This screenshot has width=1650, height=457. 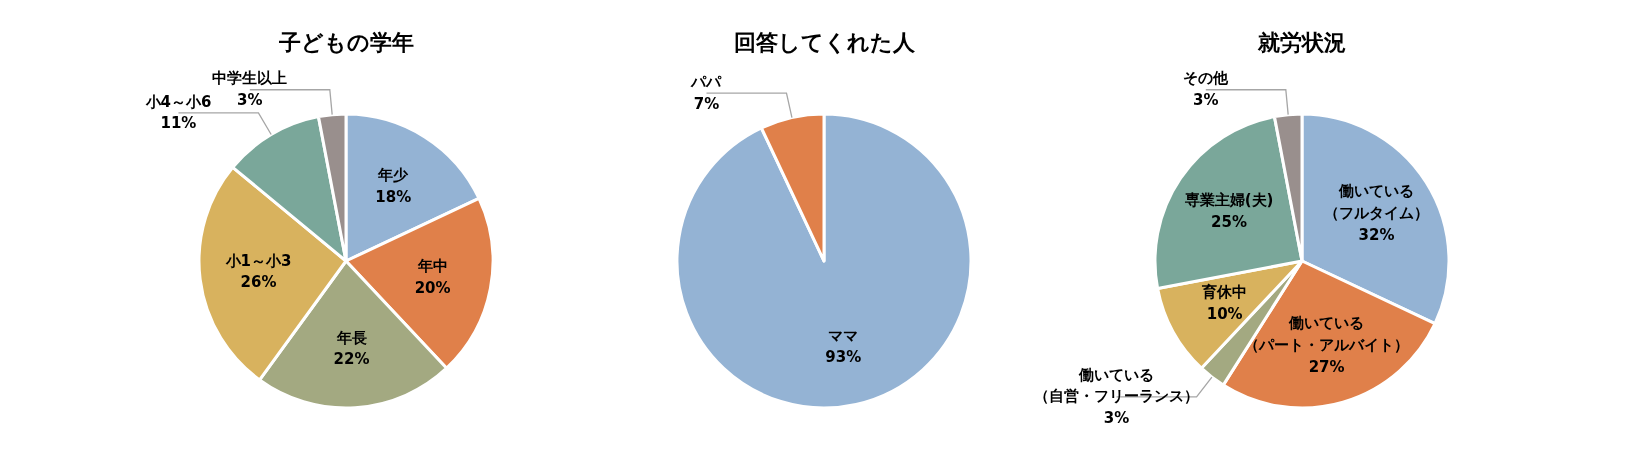 I want to click on chart-title: 就労状況, so click(x=1301, y=42).